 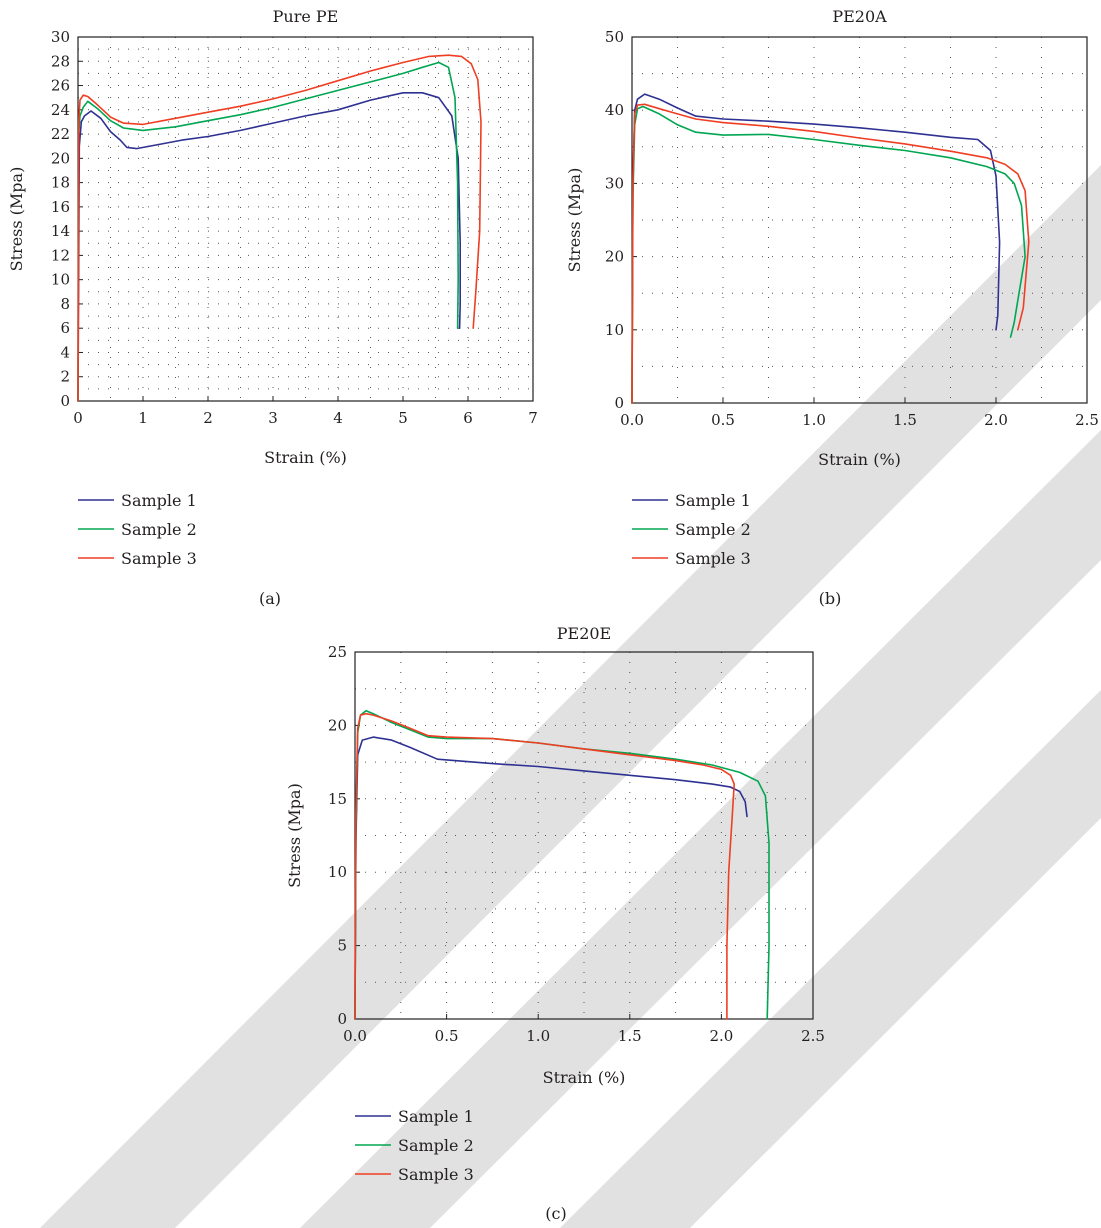 What do you see at coordinates (555, 1213) in the screenshot?
I see `panel-caption: (c)` at bounding box center [555, 1213].